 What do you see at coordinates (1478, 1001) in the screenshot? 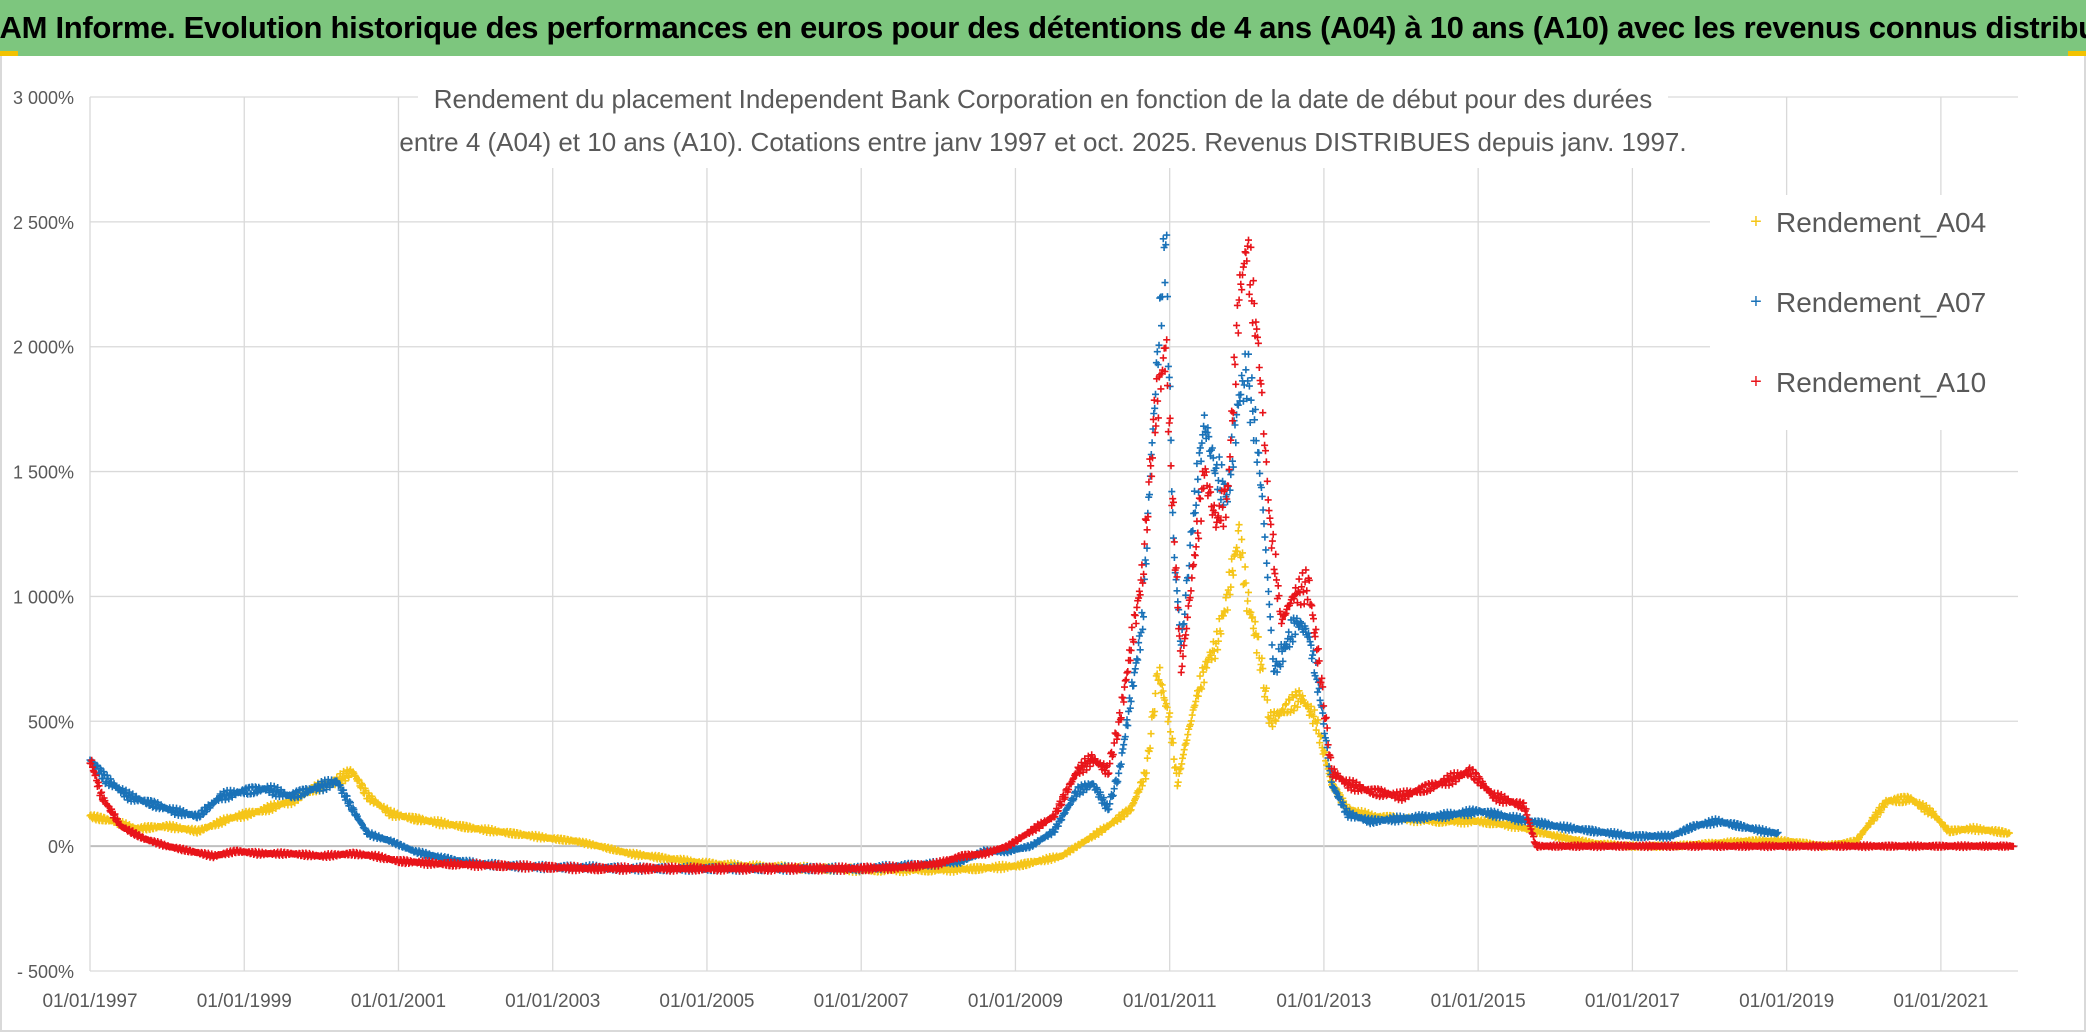
I see `x-tick-label: 01/01/2015` at bounding box center [1478, 1001].